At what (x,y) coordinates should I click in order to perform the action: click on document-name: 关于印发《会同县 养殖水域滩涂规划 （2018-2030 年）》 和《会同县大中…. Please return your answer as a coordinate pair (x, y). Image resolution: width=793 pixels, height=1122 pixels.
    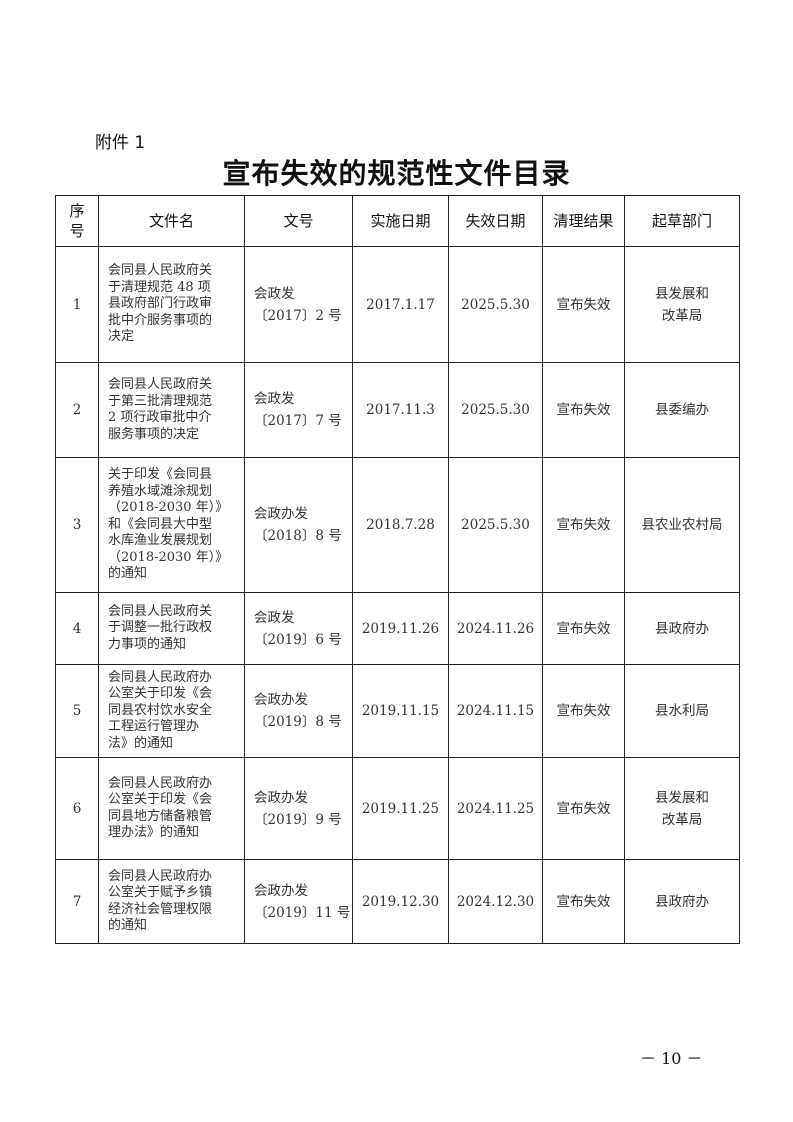
    Looking at the image, I should click on (171, 525).